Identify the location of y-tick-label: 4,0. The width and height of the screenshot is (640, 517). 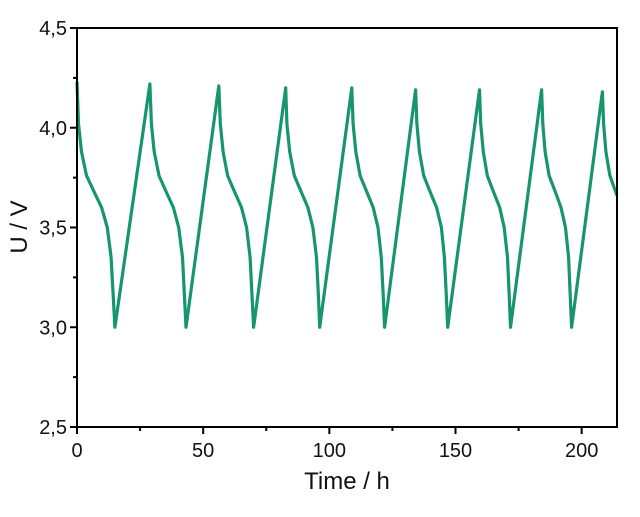
(53, 129).